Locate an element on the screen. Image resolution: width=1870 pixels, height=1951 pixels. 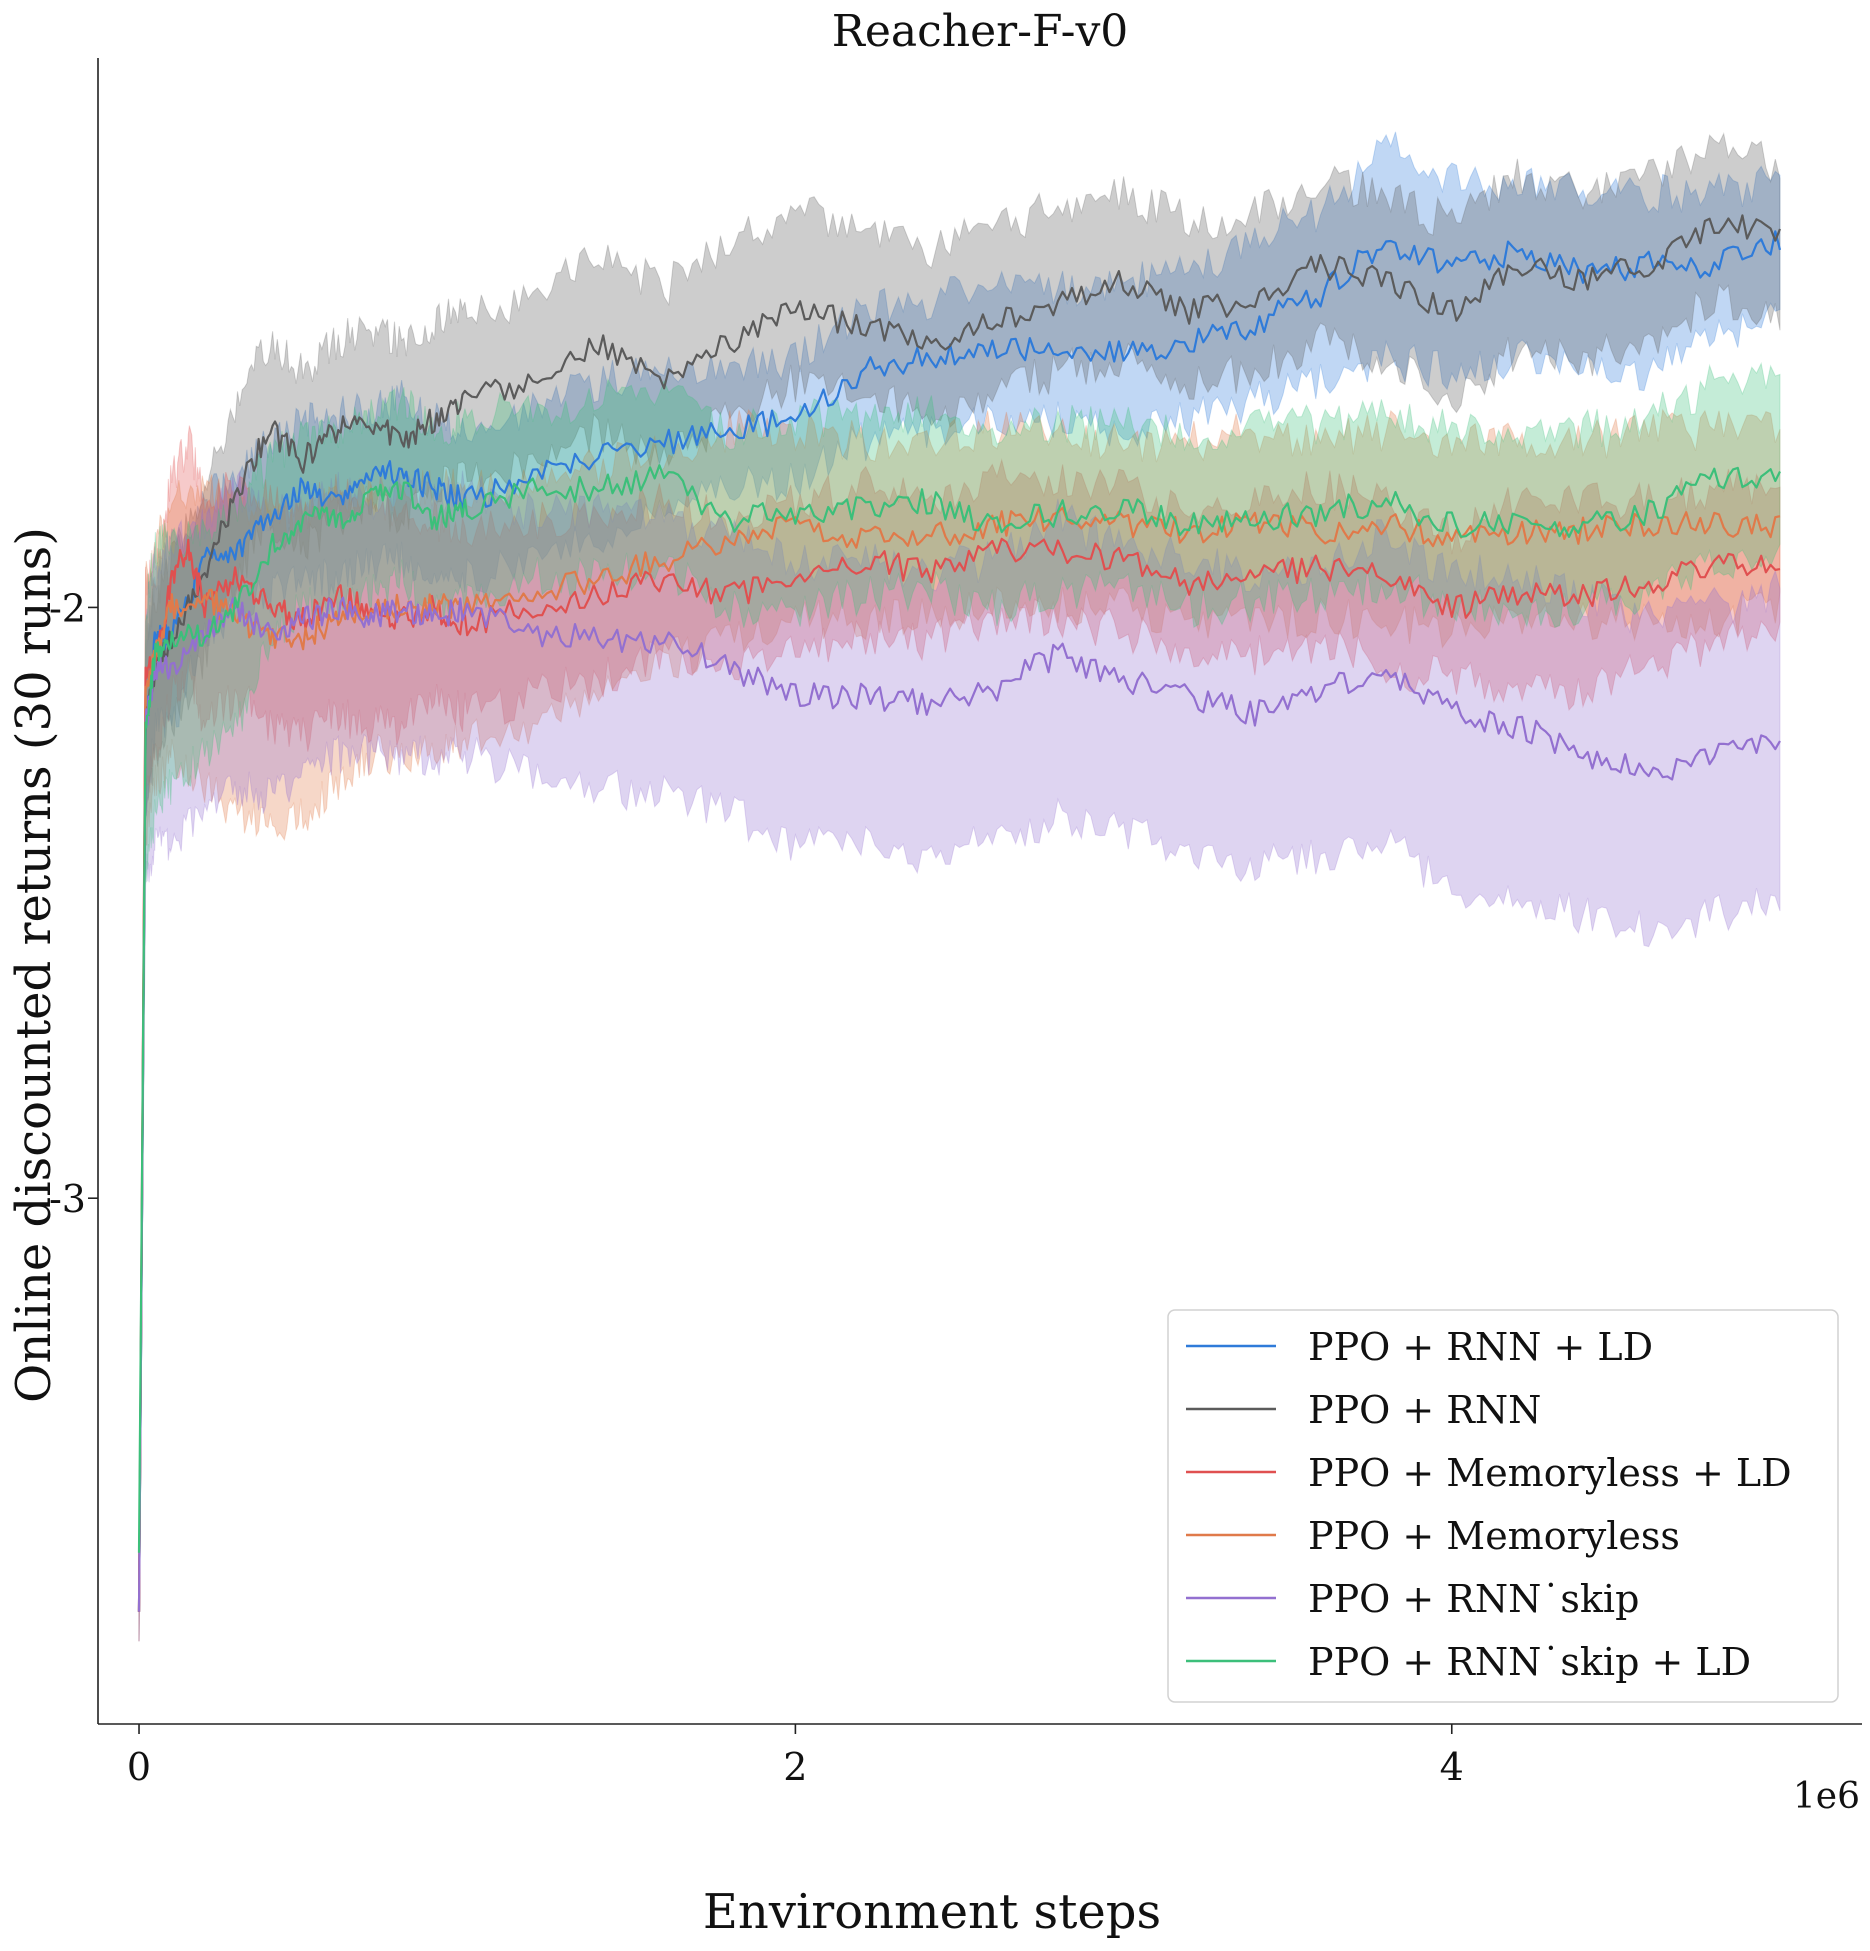
legend-label: PPO + RNN + LD is located at coordinates (1480, 1347).